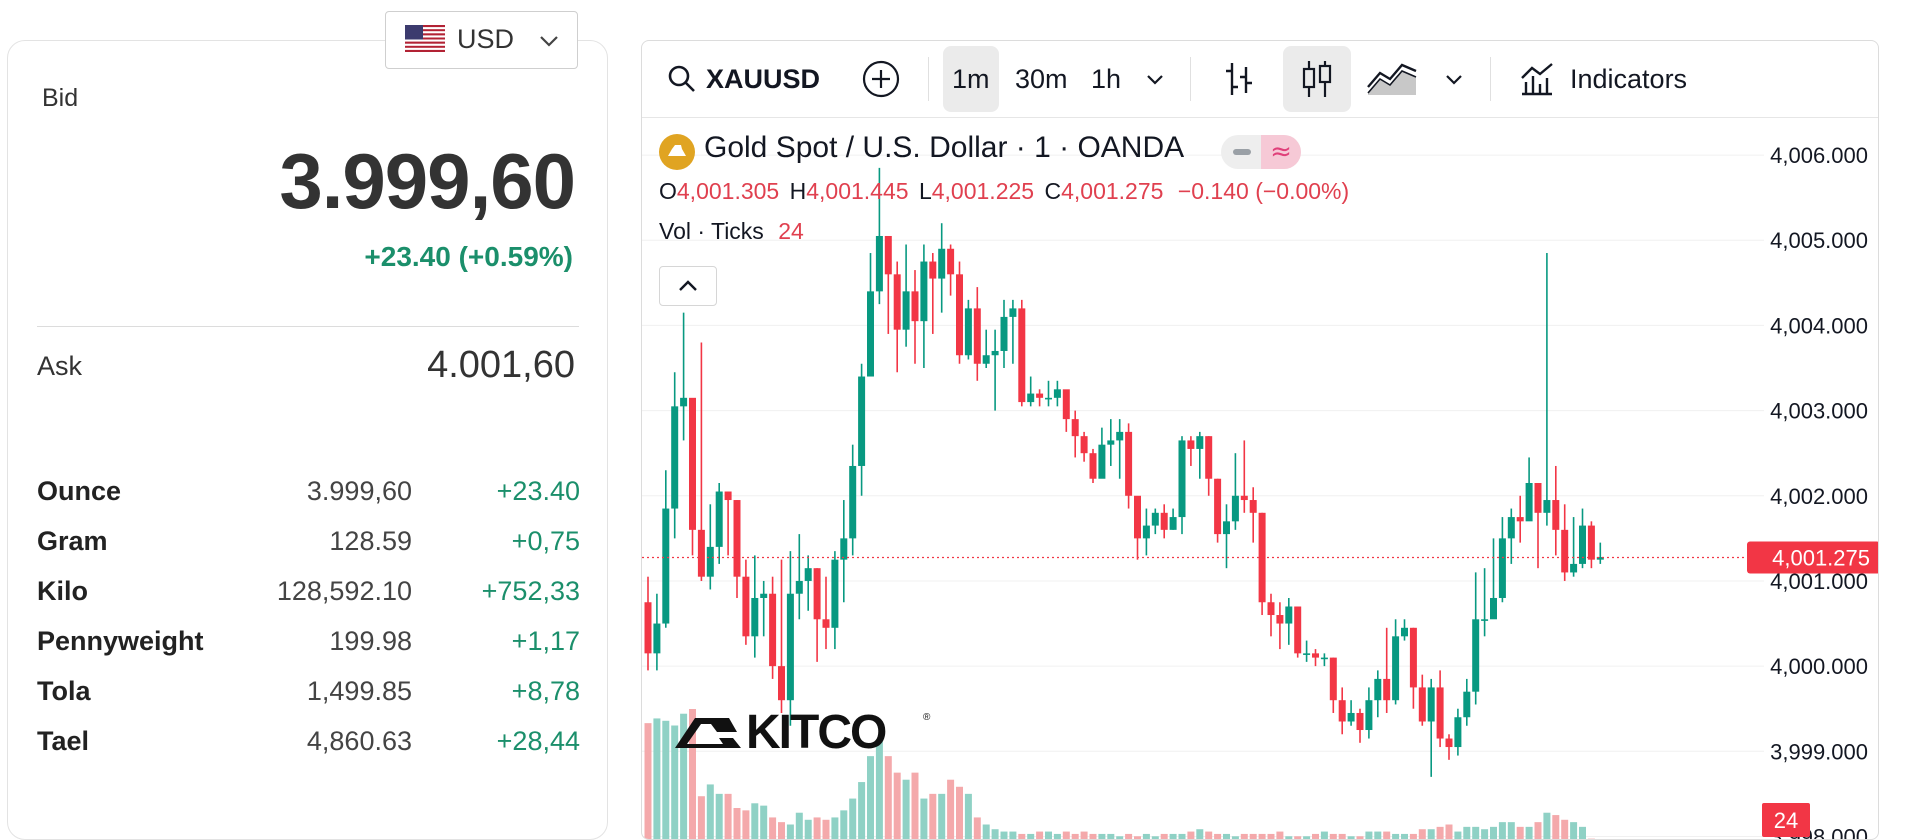  Describe the element at coordinates (1819, 496) in the screenshot. I see `y-tick-label: 4,002.000` at that location.